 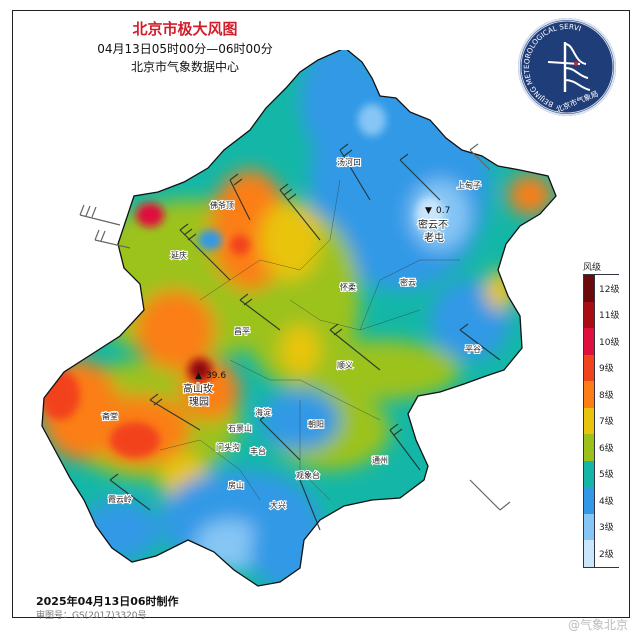 What do you see at coordinates (348, 287) in the screenshot?
I see `place-huairou: 怀柔` at bounding box center [348, 287].